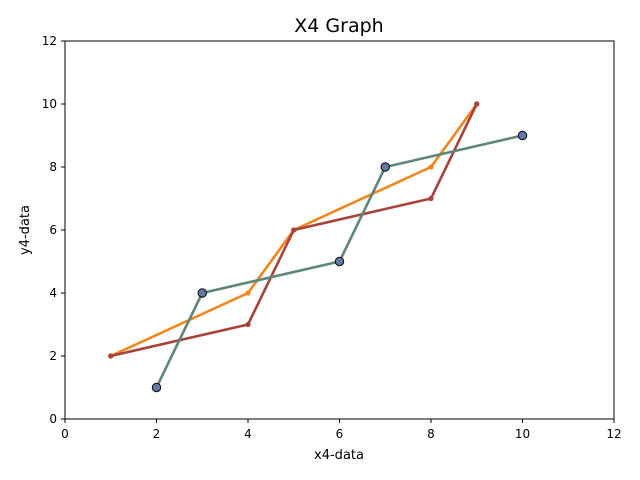 The image size is (640, 480). Describe the element at coordinates (248, 434) in the screenshot. I see `x-tick-label: 4` at that location.